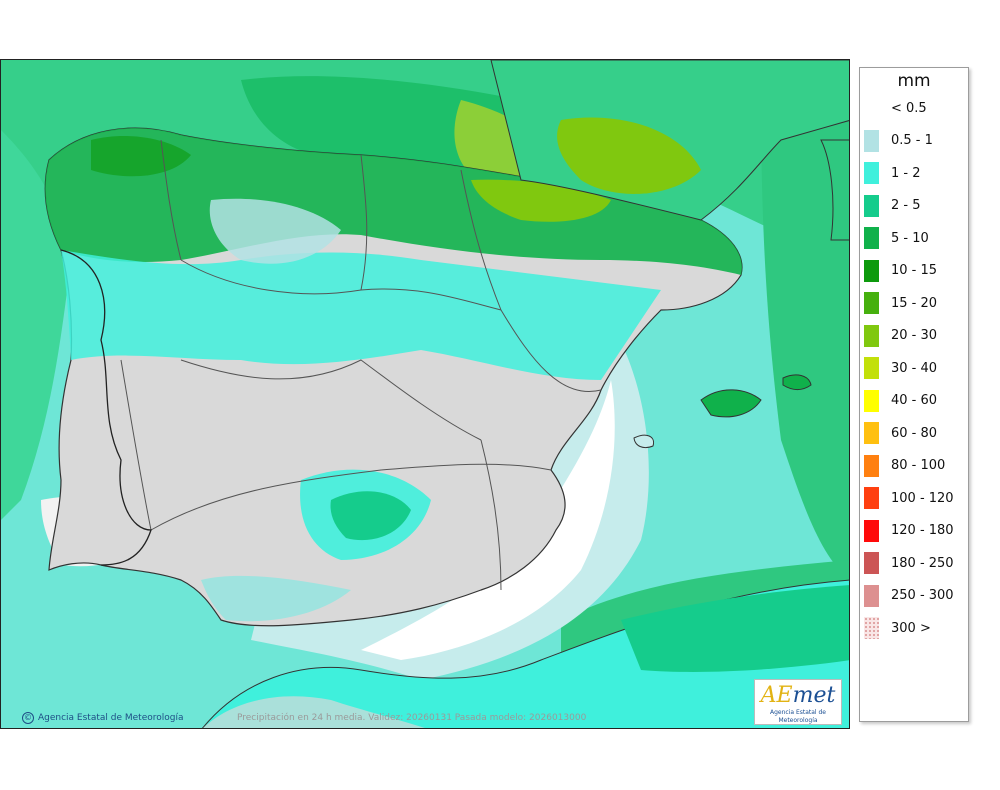  What do you see at coordinates (910, 238) in the screenshot?
I see `legend-label: 5 - 10` at bounding box center [910, 238].